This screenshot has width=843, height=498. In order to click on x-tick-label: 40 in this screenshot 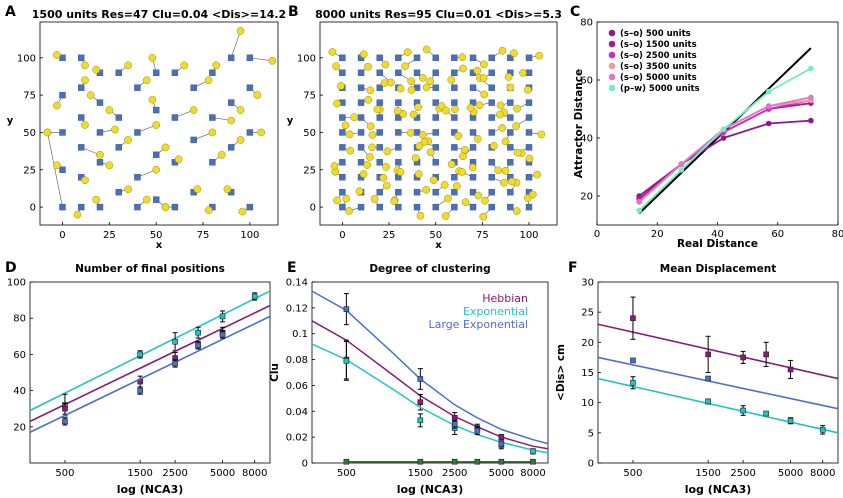, I will do `click(717, 234)`.